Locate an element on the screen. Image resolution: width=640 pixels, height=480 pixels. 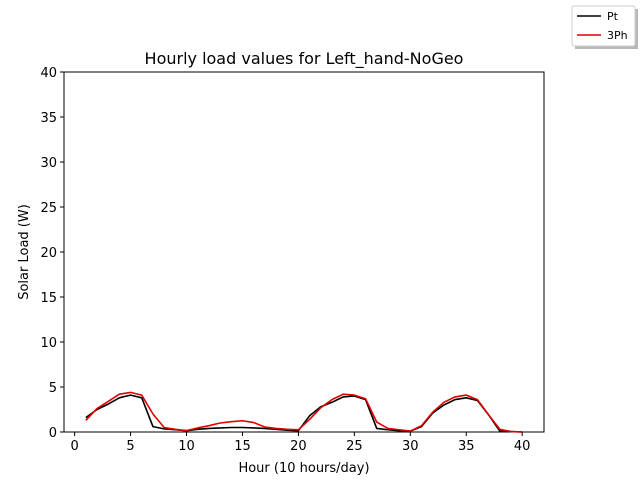
x-tick-label: 20 is located at coordinates (298, 446).